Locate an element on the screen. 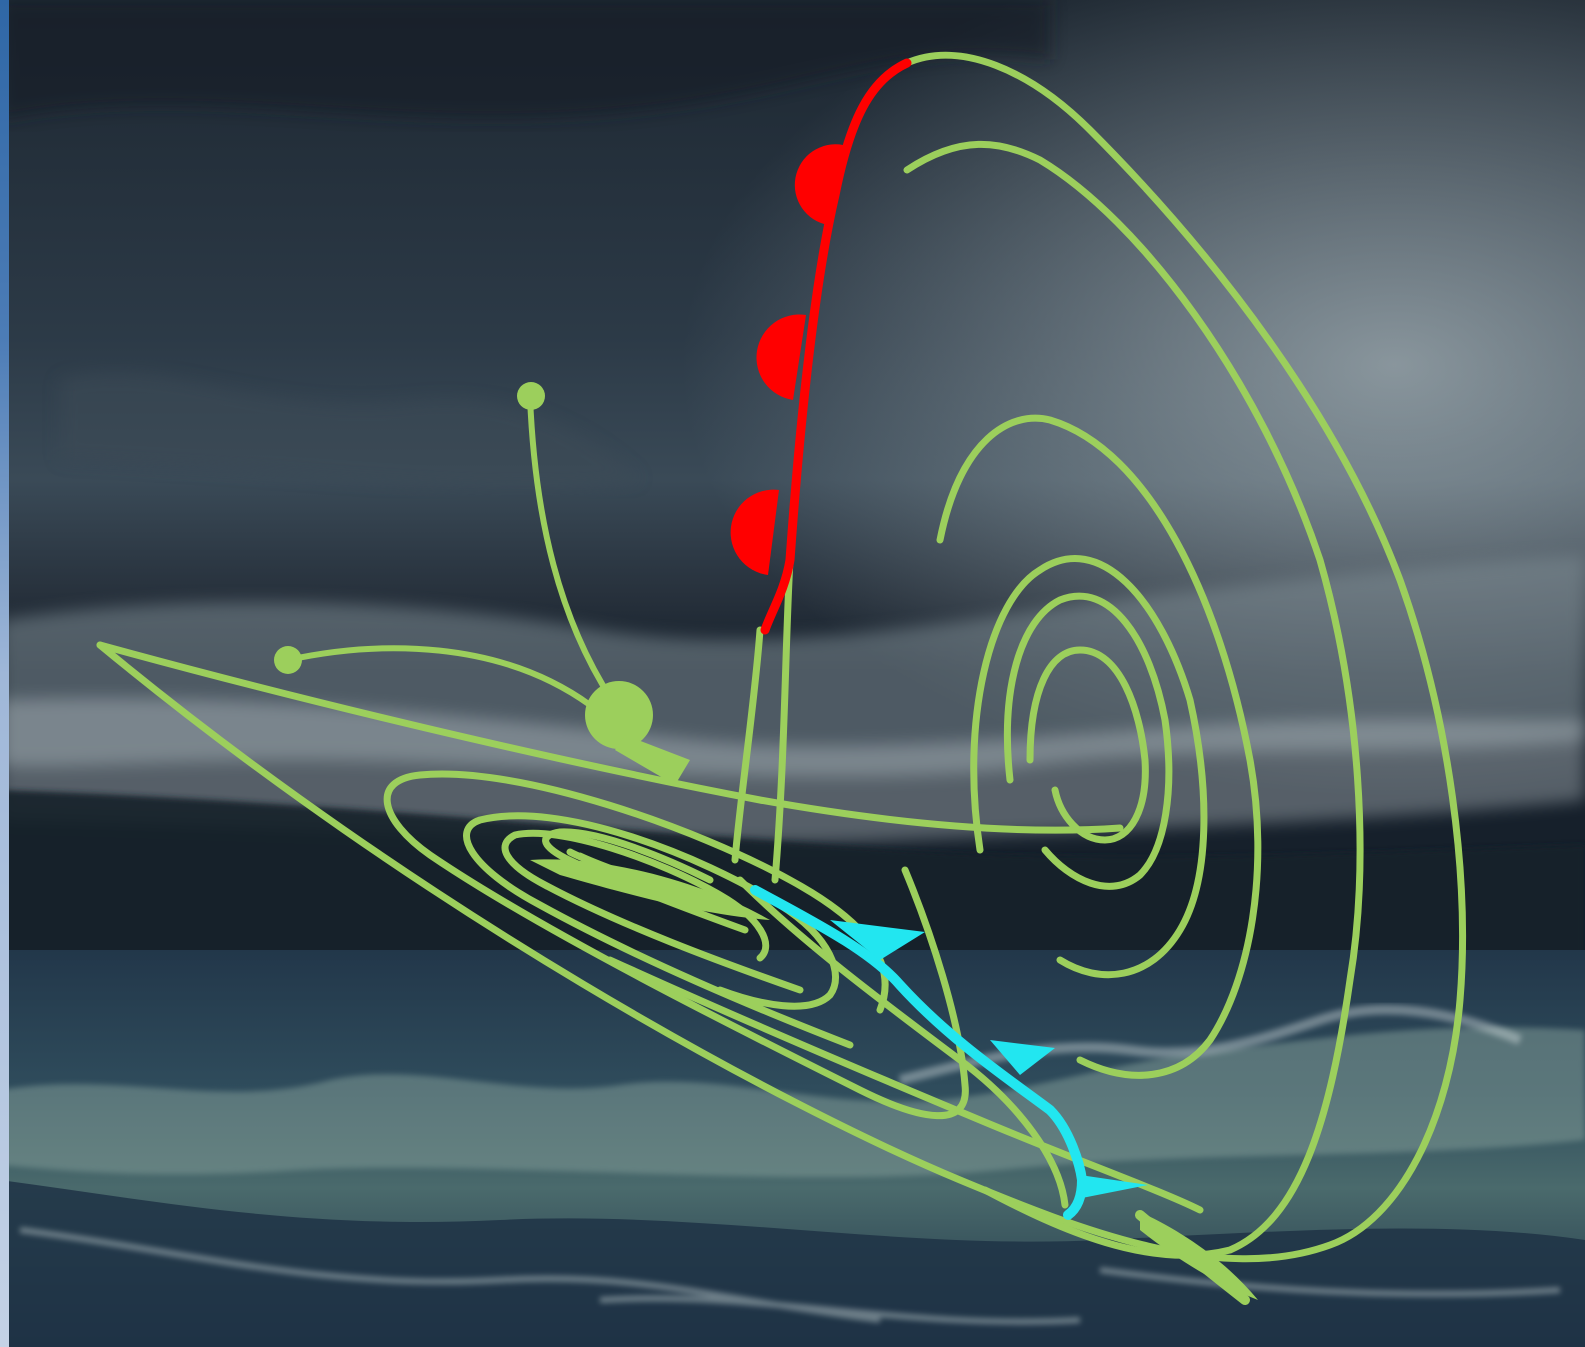 The height and width of the screenshot is (1347, 1585). warm-front-icon is located at coordinates (821, 346).